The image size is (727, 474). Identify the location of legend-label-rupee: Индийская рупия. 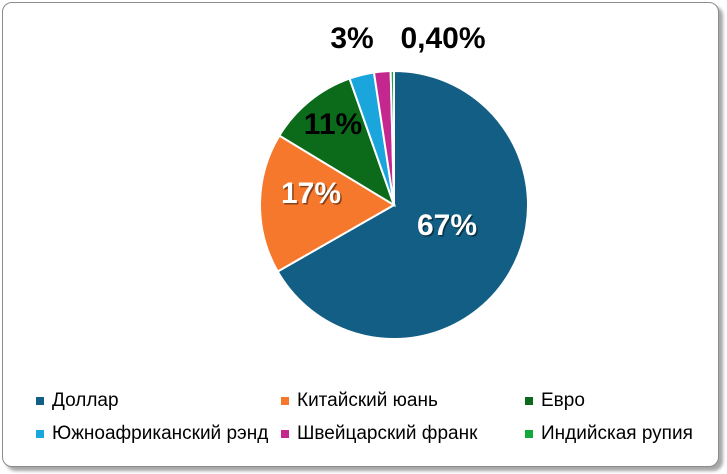
(617, 433).